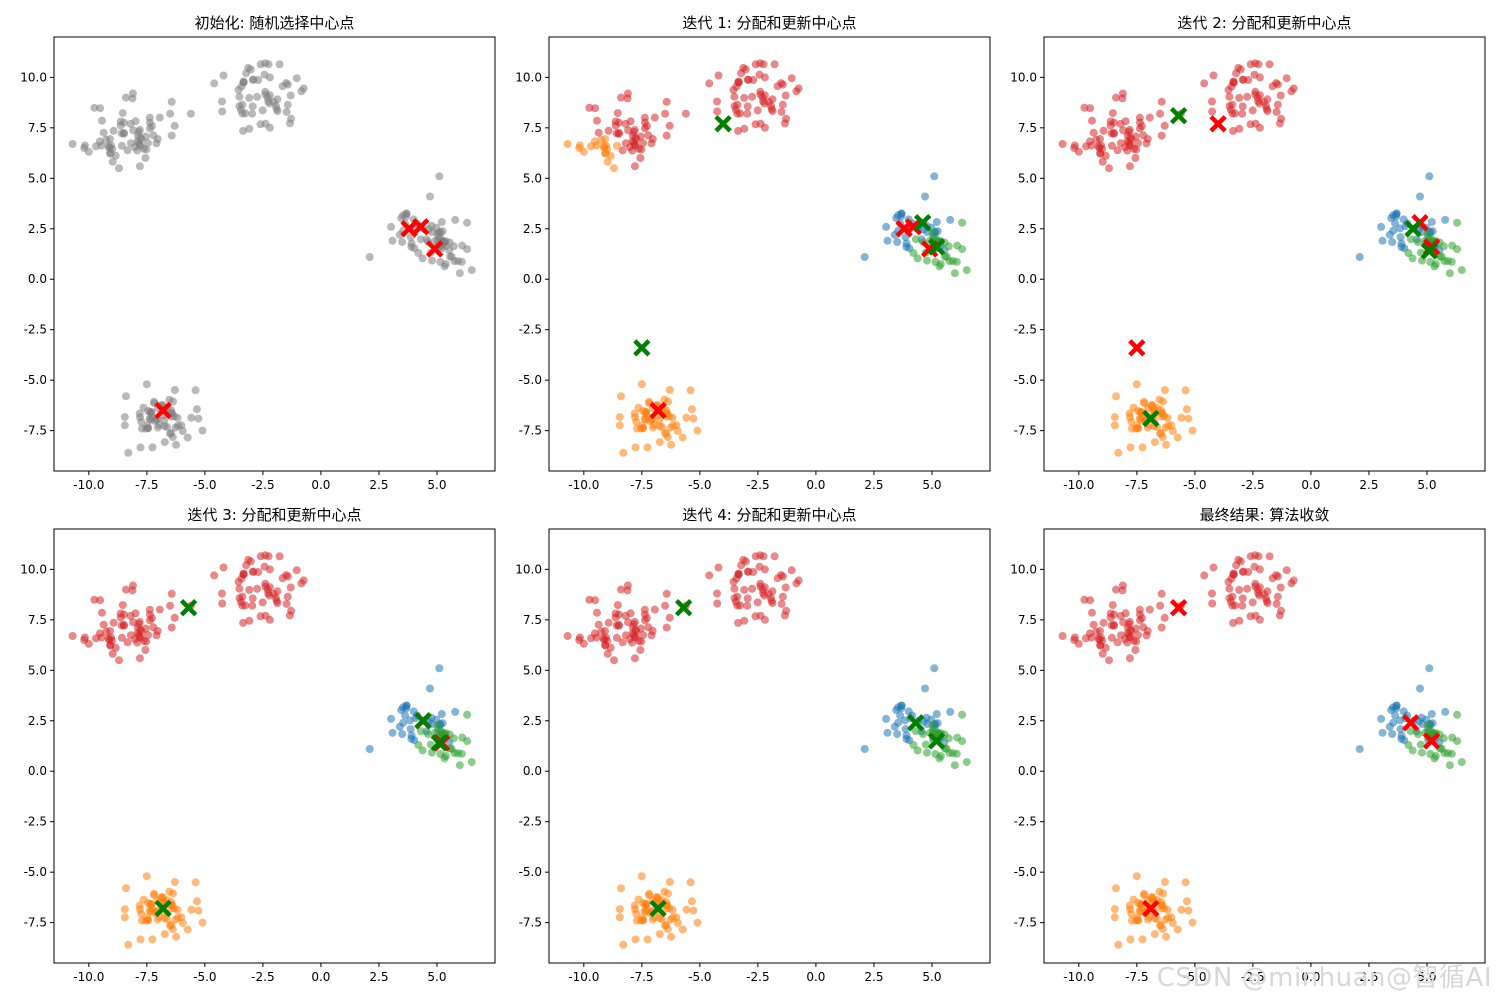 This screenshot has width=1500, height=1000. I want to click on x-tick-label: -2.5, so click(1252, 485).